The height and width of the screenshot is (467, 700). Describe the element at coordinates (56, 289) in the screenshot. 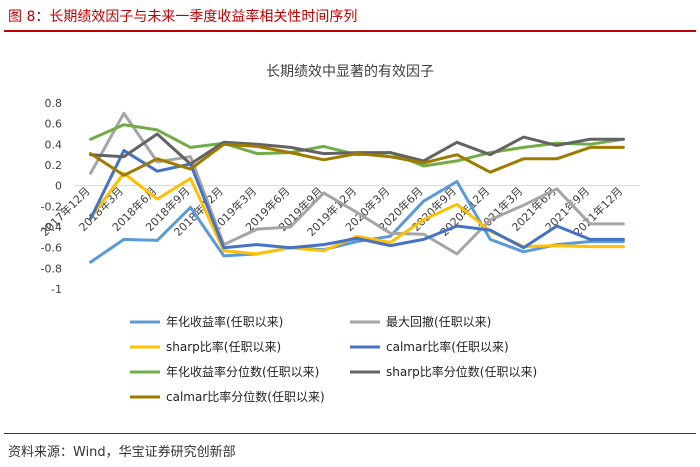

I see `y-tick-label: -1` at that location.